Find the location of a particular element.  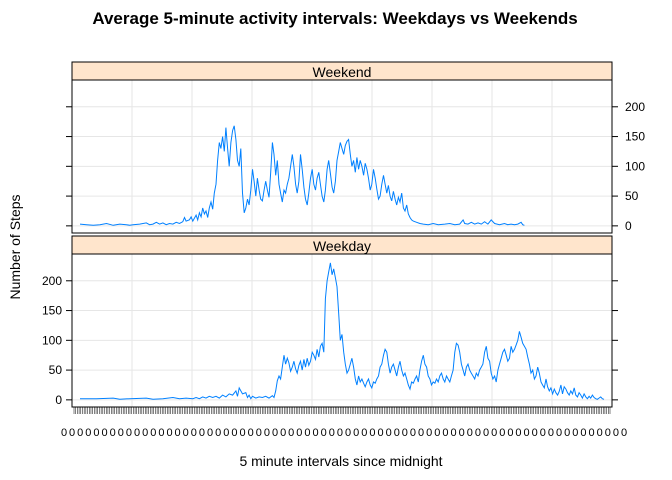

right-ticks-bottom is located at coordinates (615, 340).